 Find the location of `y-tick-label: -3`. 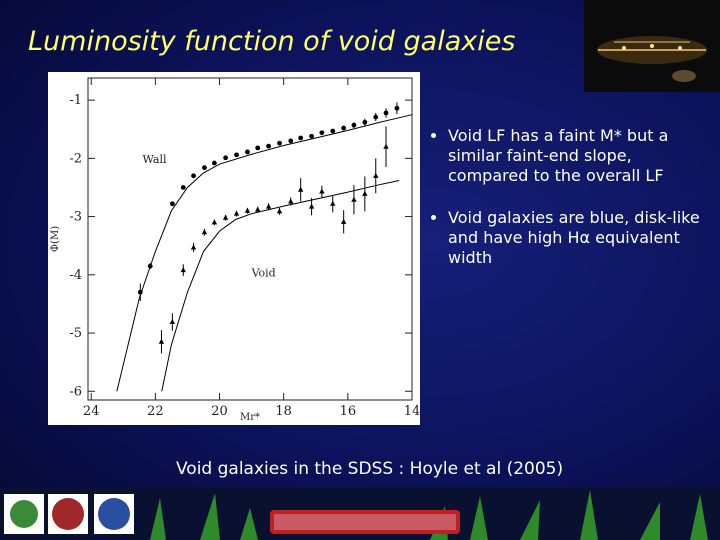

y-tick-label: -3 is located at coordinates (75, 217).